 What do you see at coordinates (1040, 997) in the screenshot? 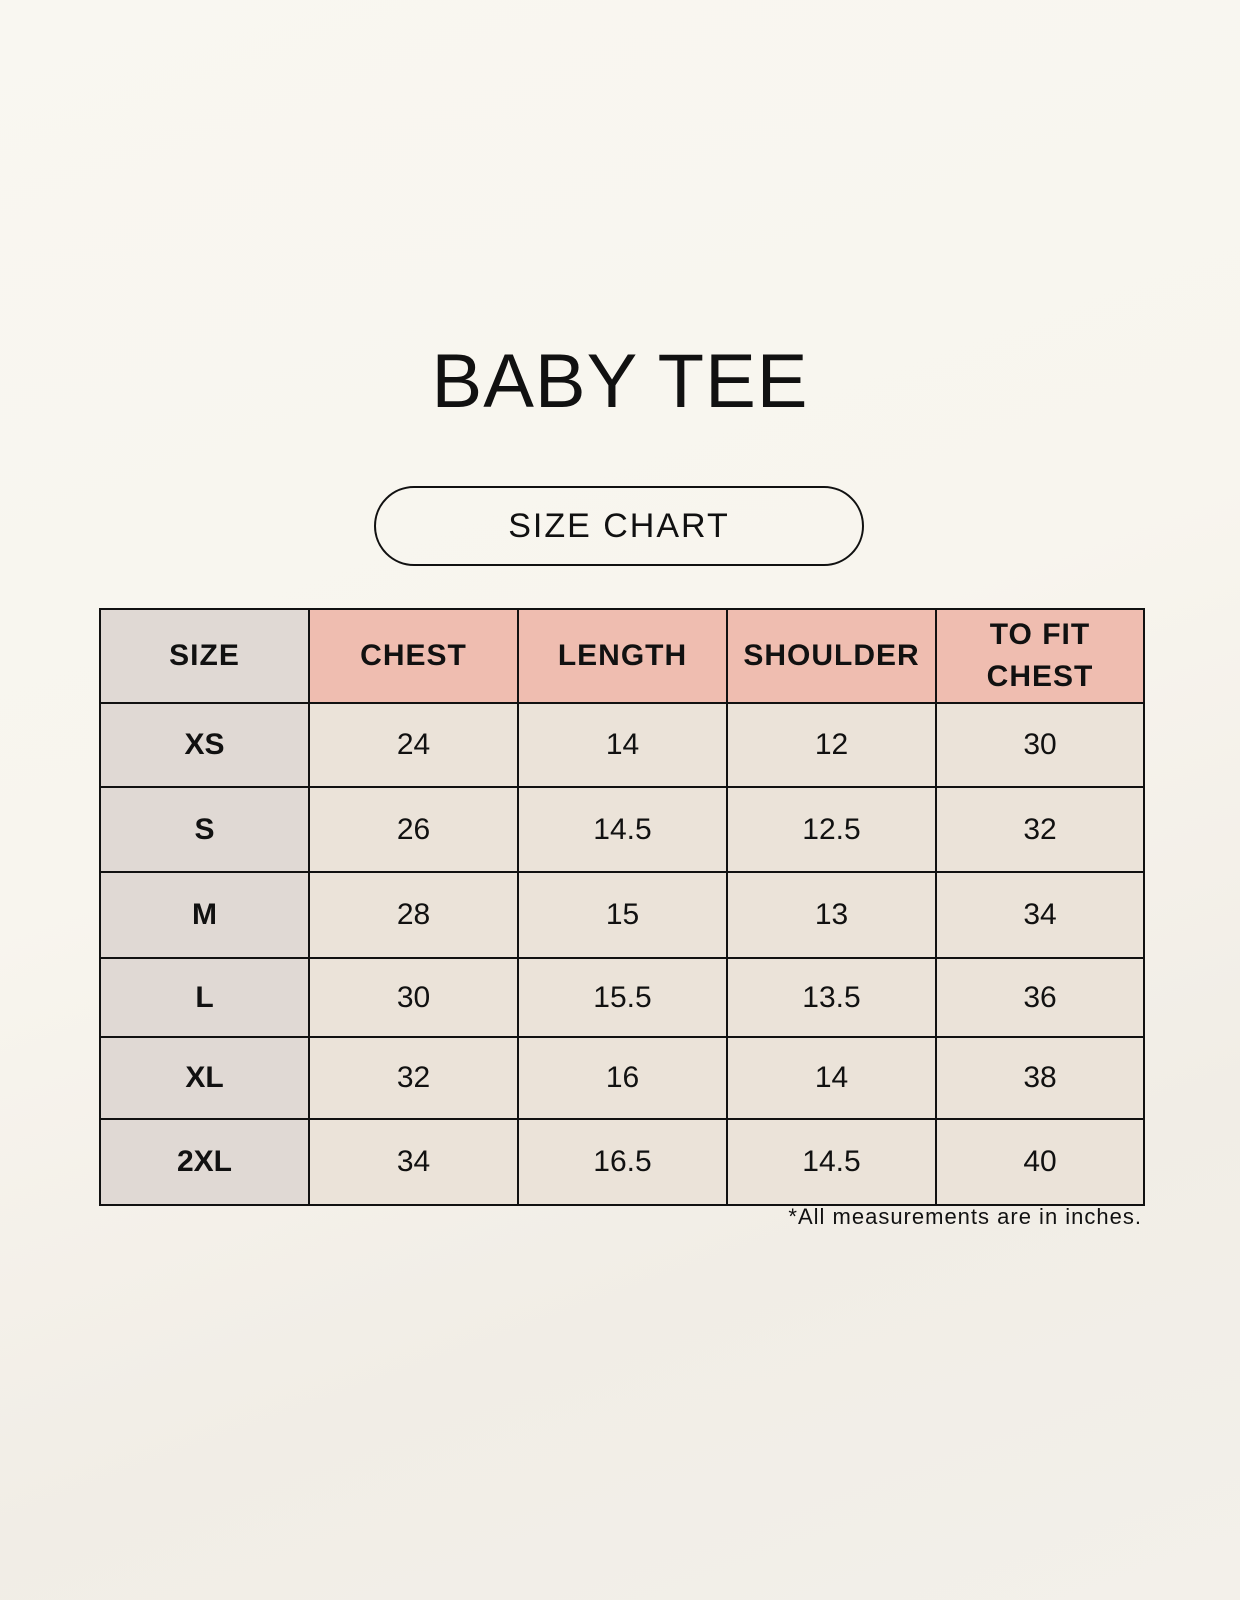
I see `value-cell: 36` at bounding box center [1040, 997].